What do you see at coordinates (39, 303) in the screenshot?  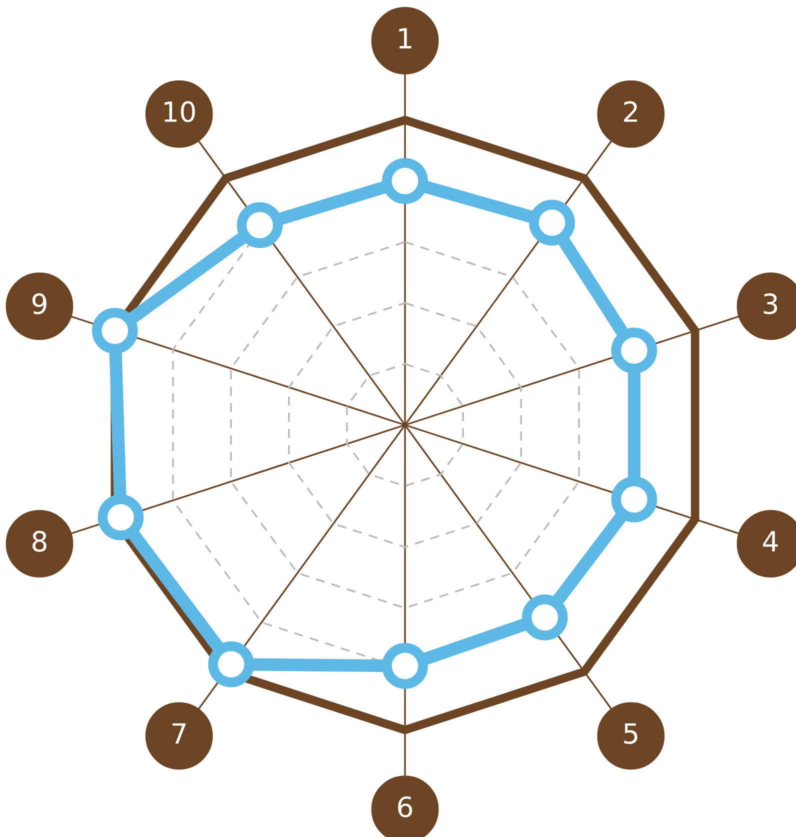 I see `spoke-label: 9` at bounding box center [39, 303].